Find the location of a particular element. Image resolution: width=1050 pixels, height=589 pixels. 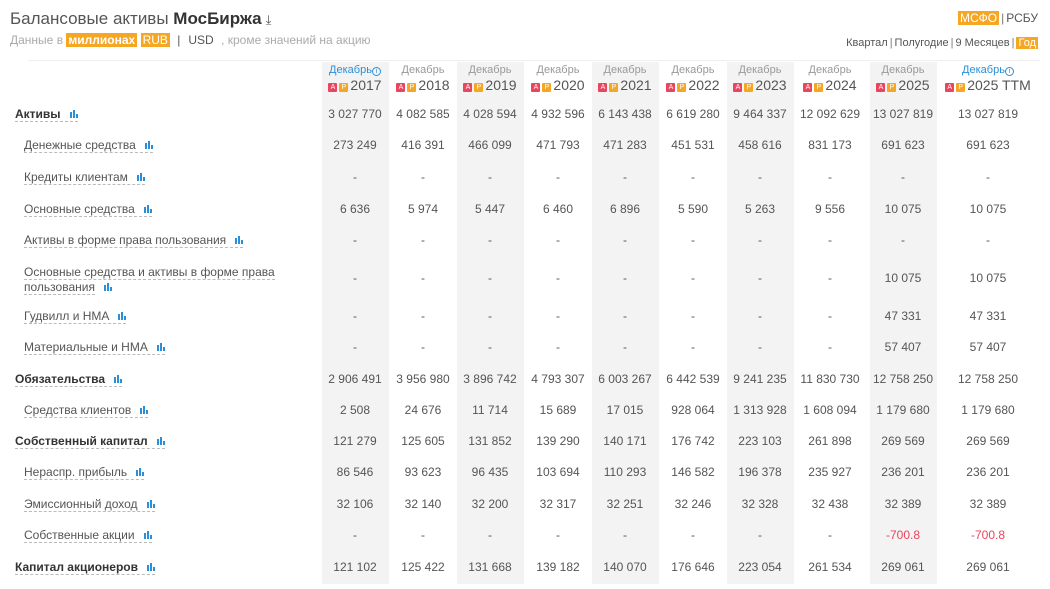

cell-value: 269 061 is located at coordinates (988, 567).